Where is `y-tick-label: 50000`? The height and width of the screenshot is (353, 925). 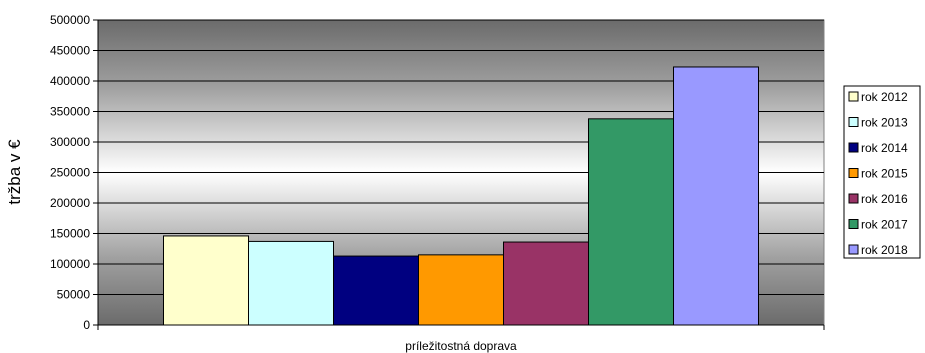
y-tick-label: 50000 is located at coordinates (74, 295).